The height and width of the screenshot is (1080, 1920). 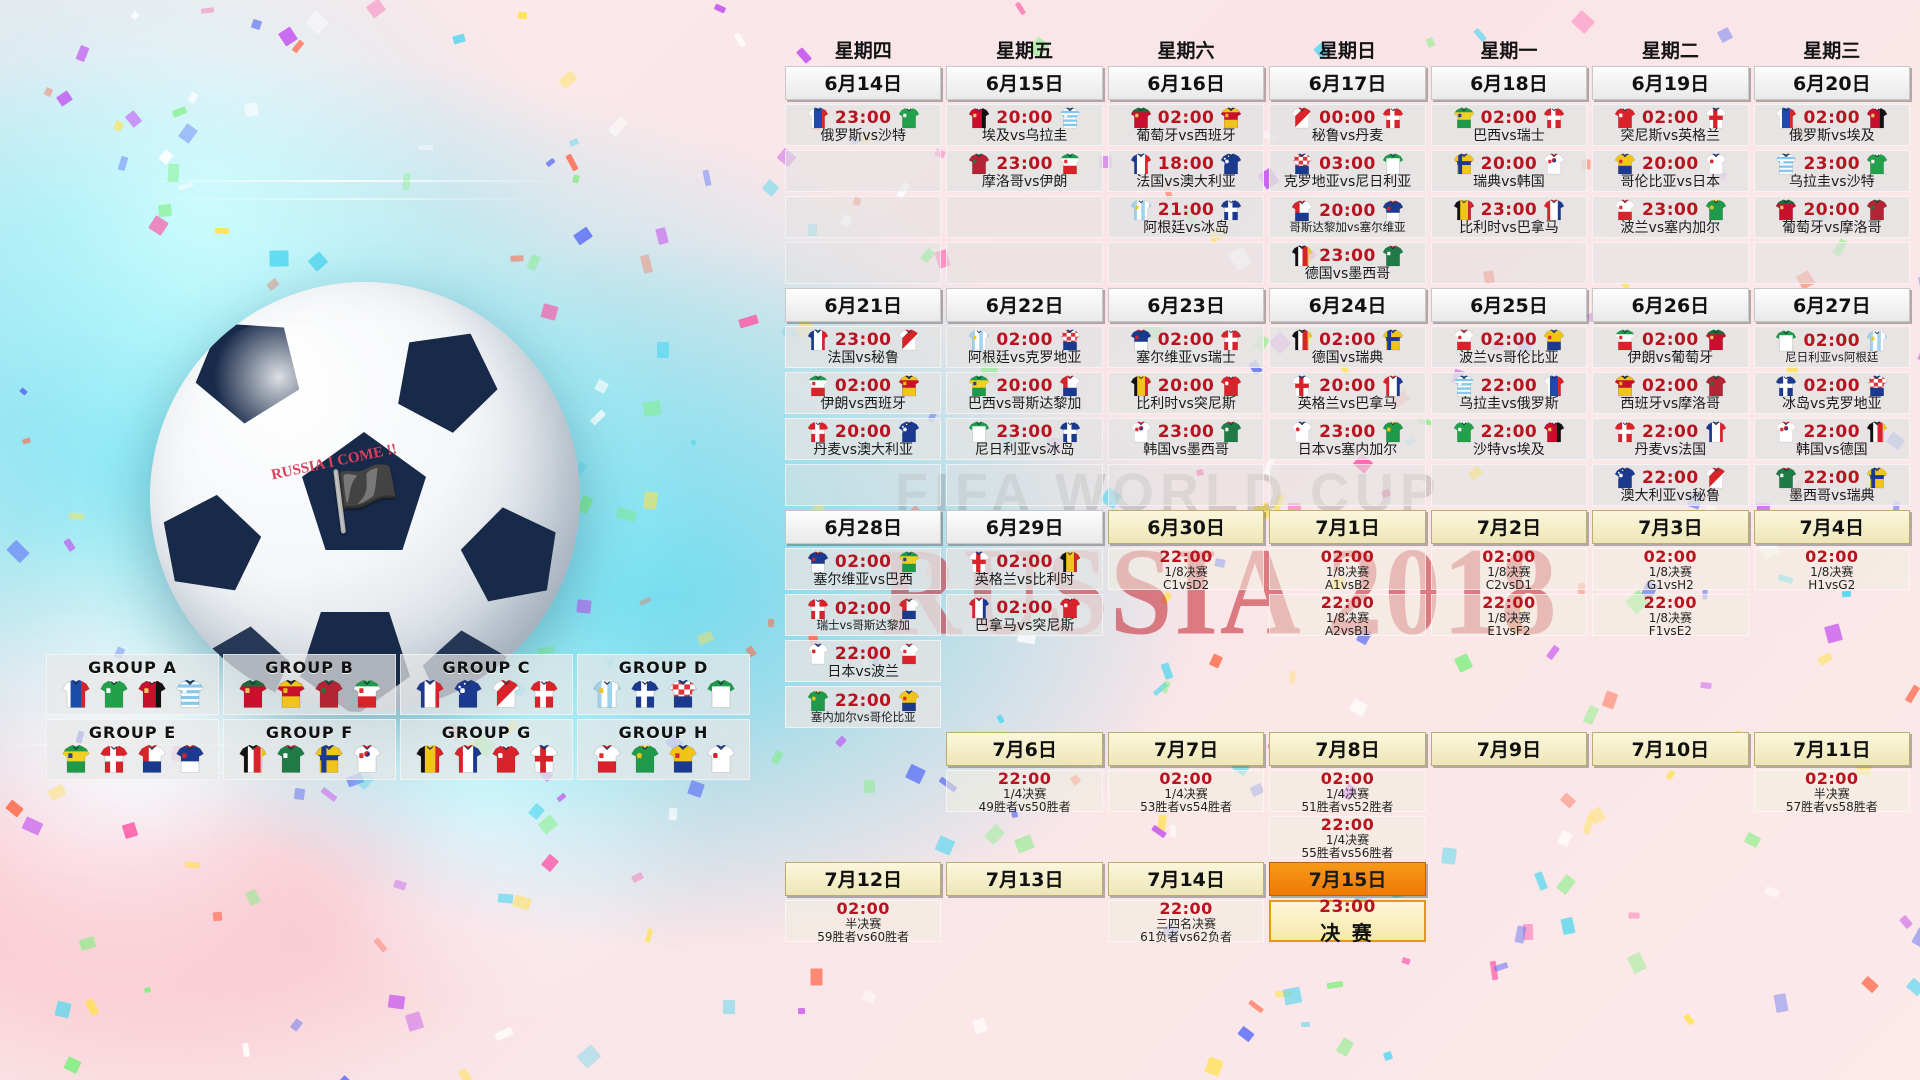 What do you see at coordinates (1509, 83) in the screenshot?
I see `date-tab: 6月18日` at bounding box center [1509, 83].